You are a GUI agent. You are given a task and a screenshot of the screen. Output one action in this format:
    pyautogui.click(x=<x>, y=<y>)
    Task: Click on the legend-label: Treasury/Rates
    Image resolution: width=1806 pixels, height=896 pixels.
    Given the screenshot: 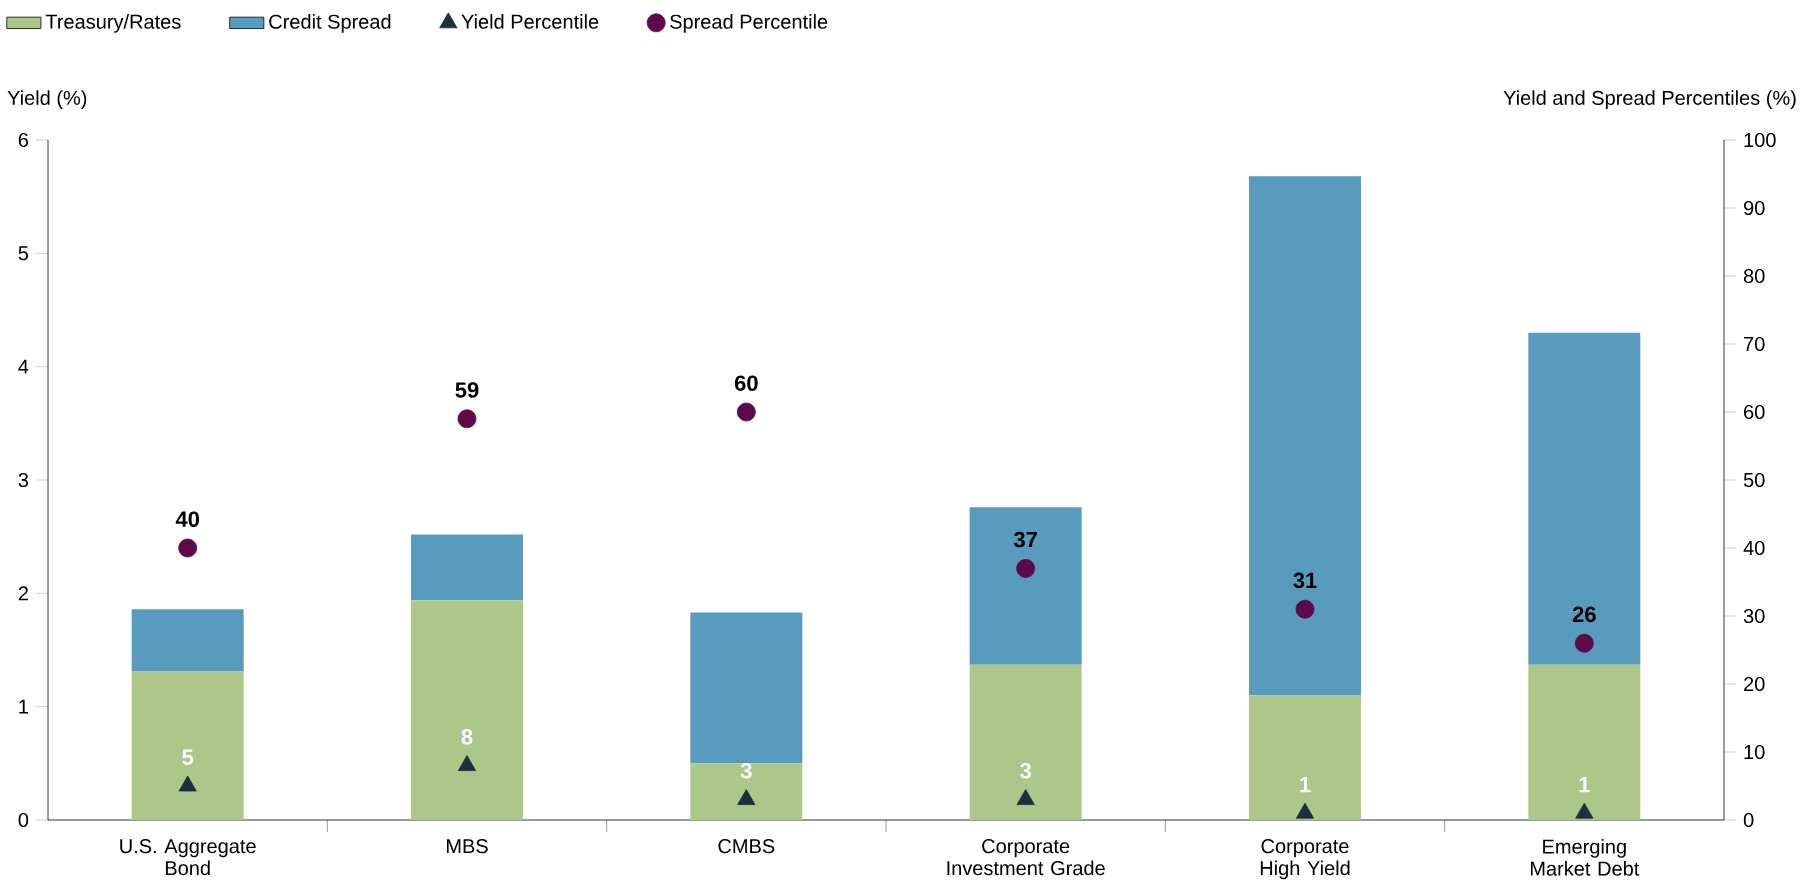 What is the action you would take?
    pyautogui.click(x=113, y=23)
    